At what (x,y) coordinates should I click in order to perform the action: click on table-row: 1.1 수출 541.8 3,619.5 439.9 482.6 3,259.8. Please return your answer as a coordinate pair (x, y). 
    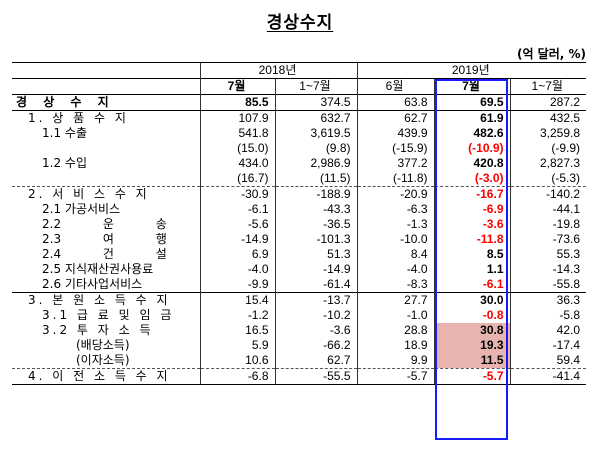
    Looking at the image, I should click on (299, 133).